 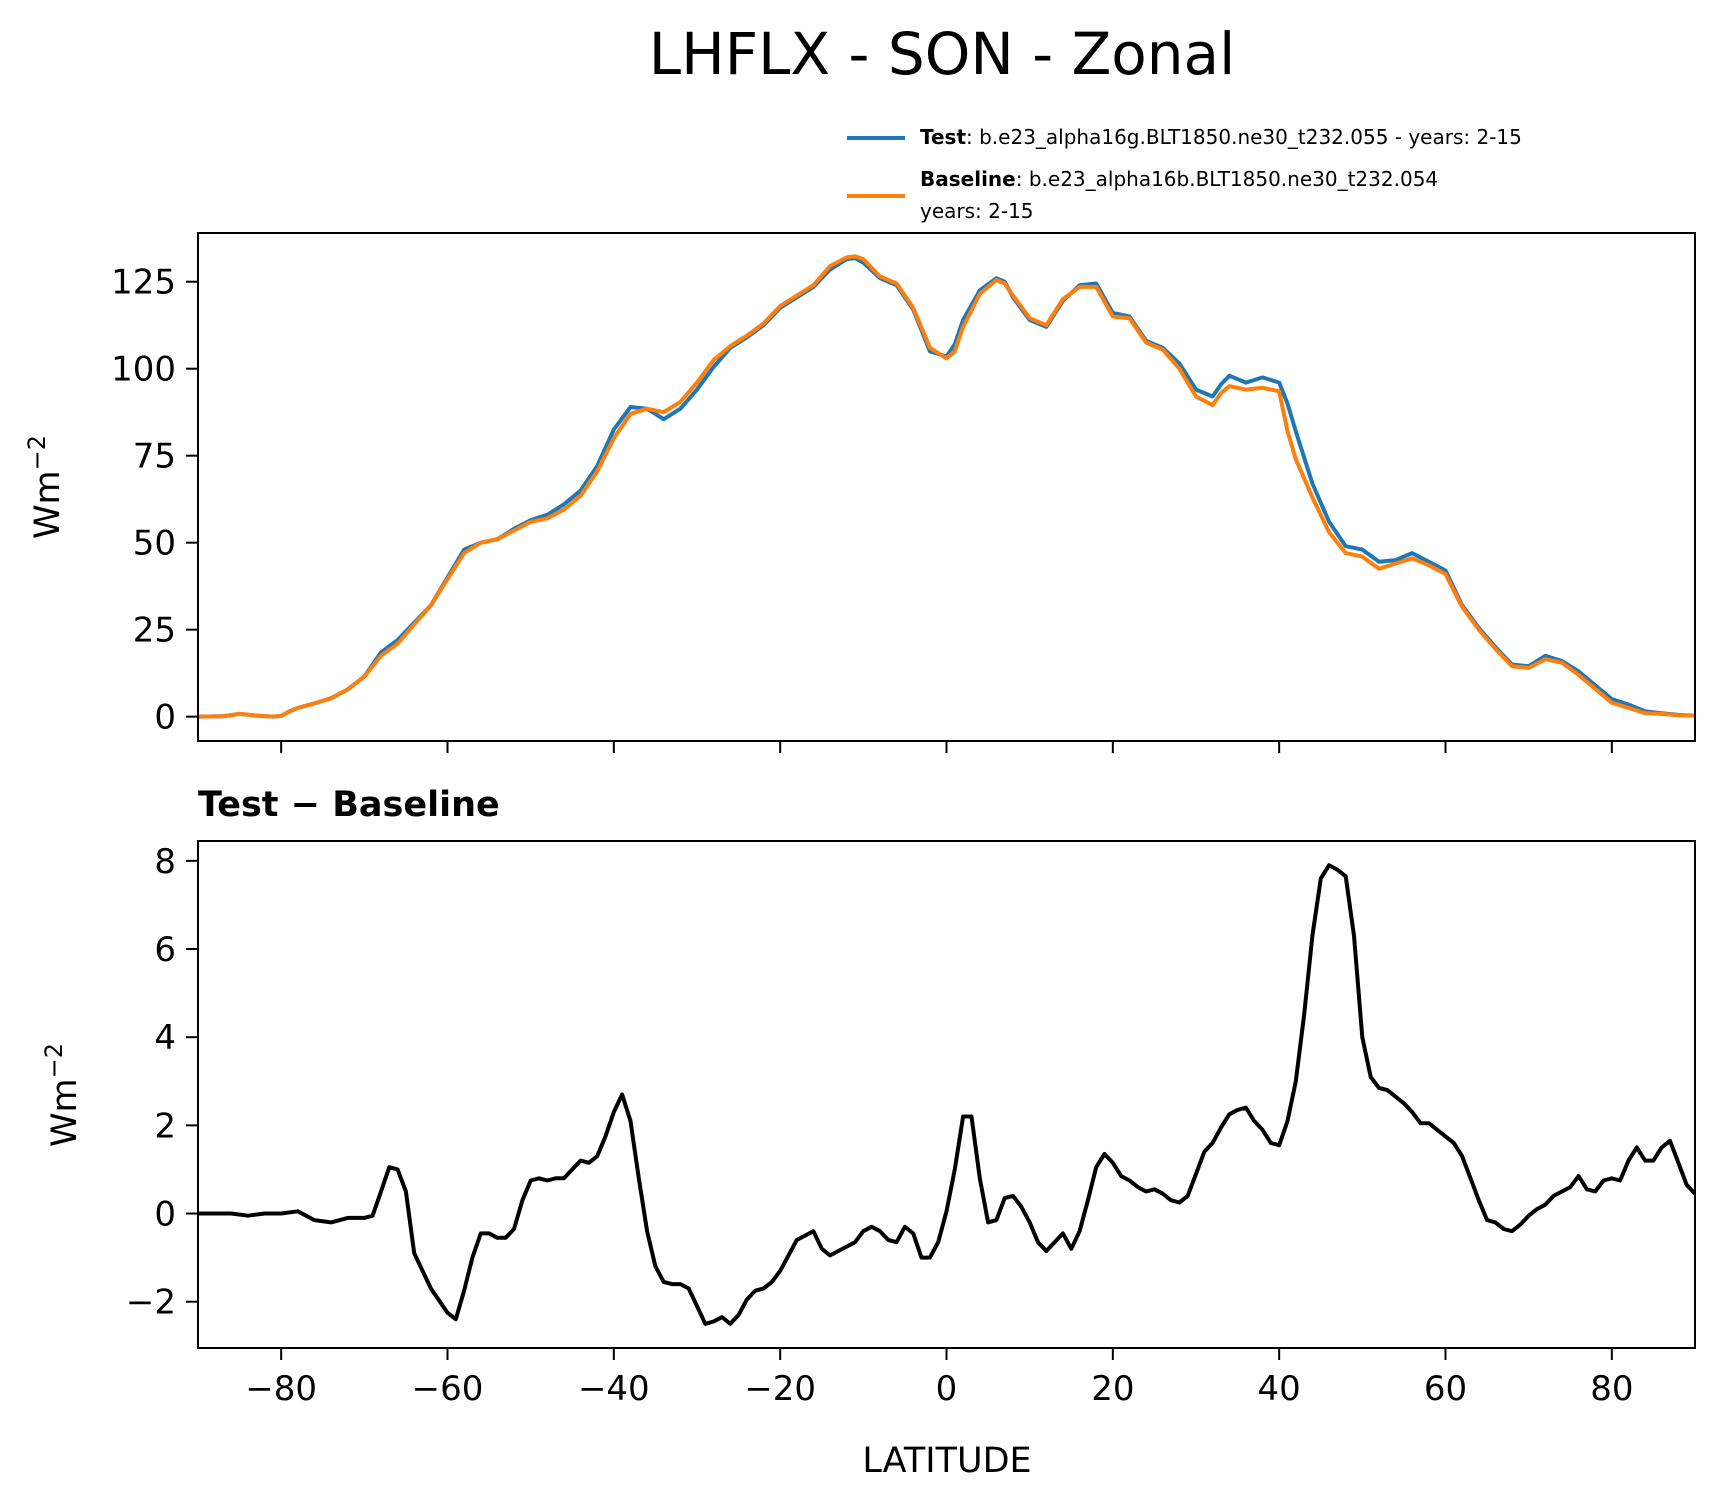 I want to click on legend-baseline-name: Baseline, so click(x=968, y=179).